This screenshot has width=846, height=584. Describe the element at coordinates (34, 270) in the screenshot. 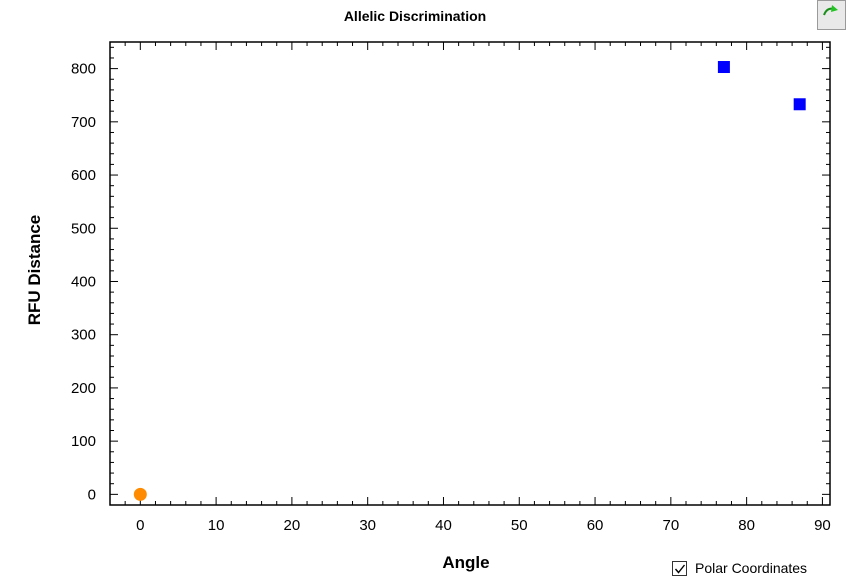

I see `y-axis-label: RFU Distance` at that location.